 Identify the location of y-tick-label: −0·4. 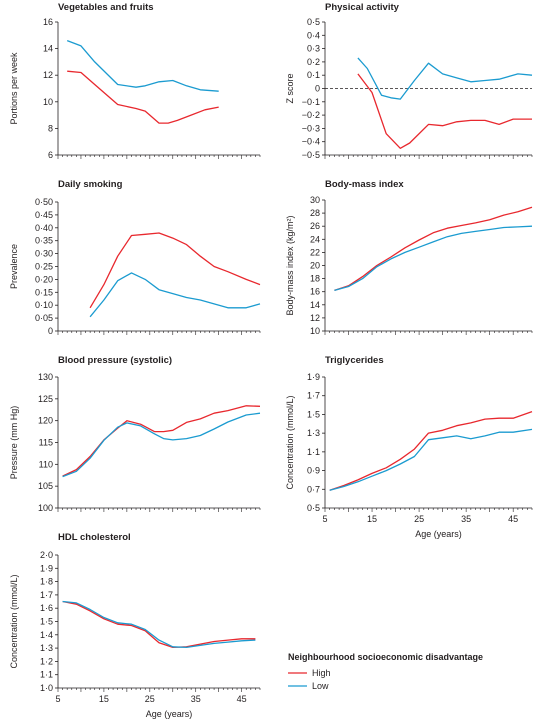
(311, 142).